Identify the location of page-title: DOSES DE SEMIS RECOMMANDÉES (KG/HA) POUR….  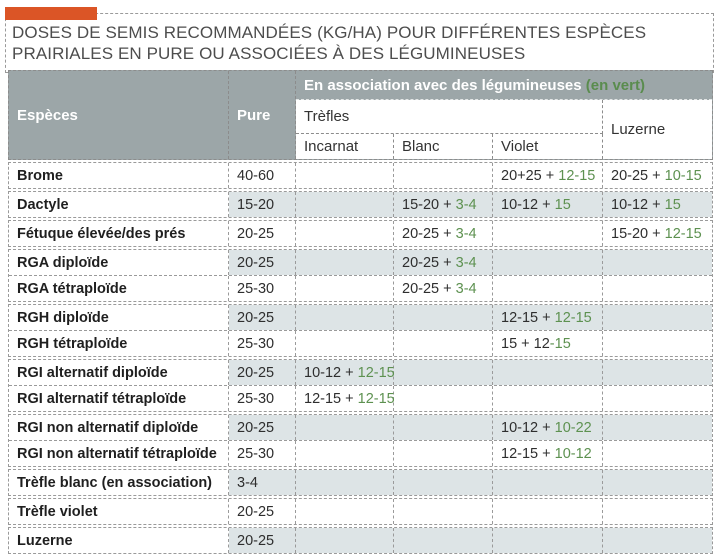
(358, 43).